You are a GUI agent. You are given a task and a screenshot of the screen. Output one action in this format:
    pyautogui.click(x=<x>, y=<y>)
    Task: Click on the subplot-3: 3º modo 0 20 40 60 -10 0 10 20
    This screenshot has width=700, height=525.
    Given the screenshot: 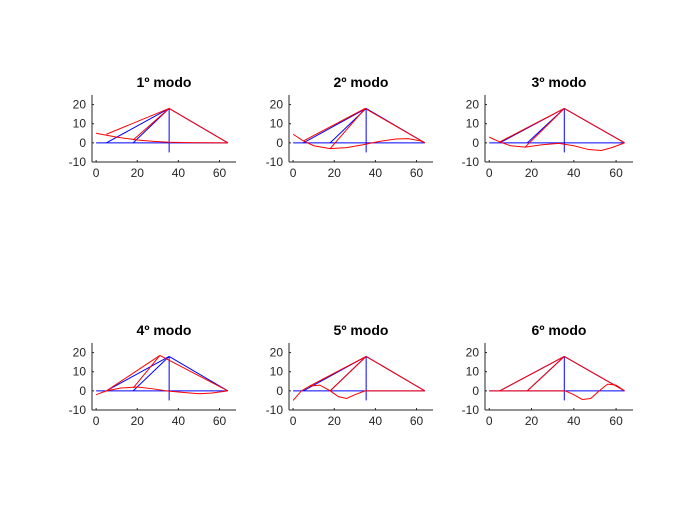 What is the action you would take?
    pyautogui.click(x=547, y=127)
    